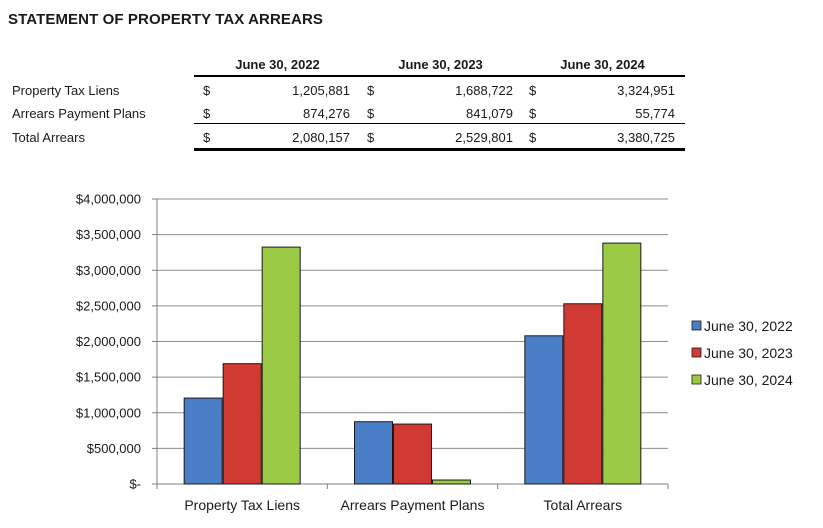 This screenshot has width=823, height=528. I want to click on table-cell: 1,688,722, so click(484, 90).